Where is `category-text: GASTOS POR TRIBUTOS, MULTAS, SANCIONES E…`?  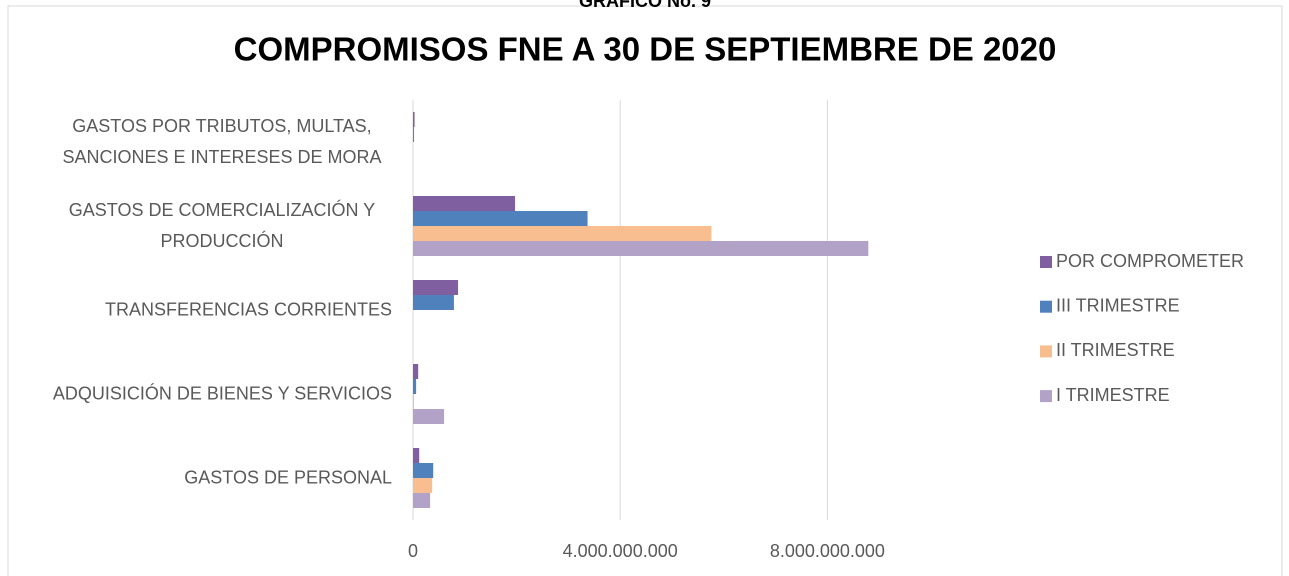
category-text: GASTOS POR TRIBUTOS, MULTAS, SANCIONES E… is located at coordinates (222, 141).